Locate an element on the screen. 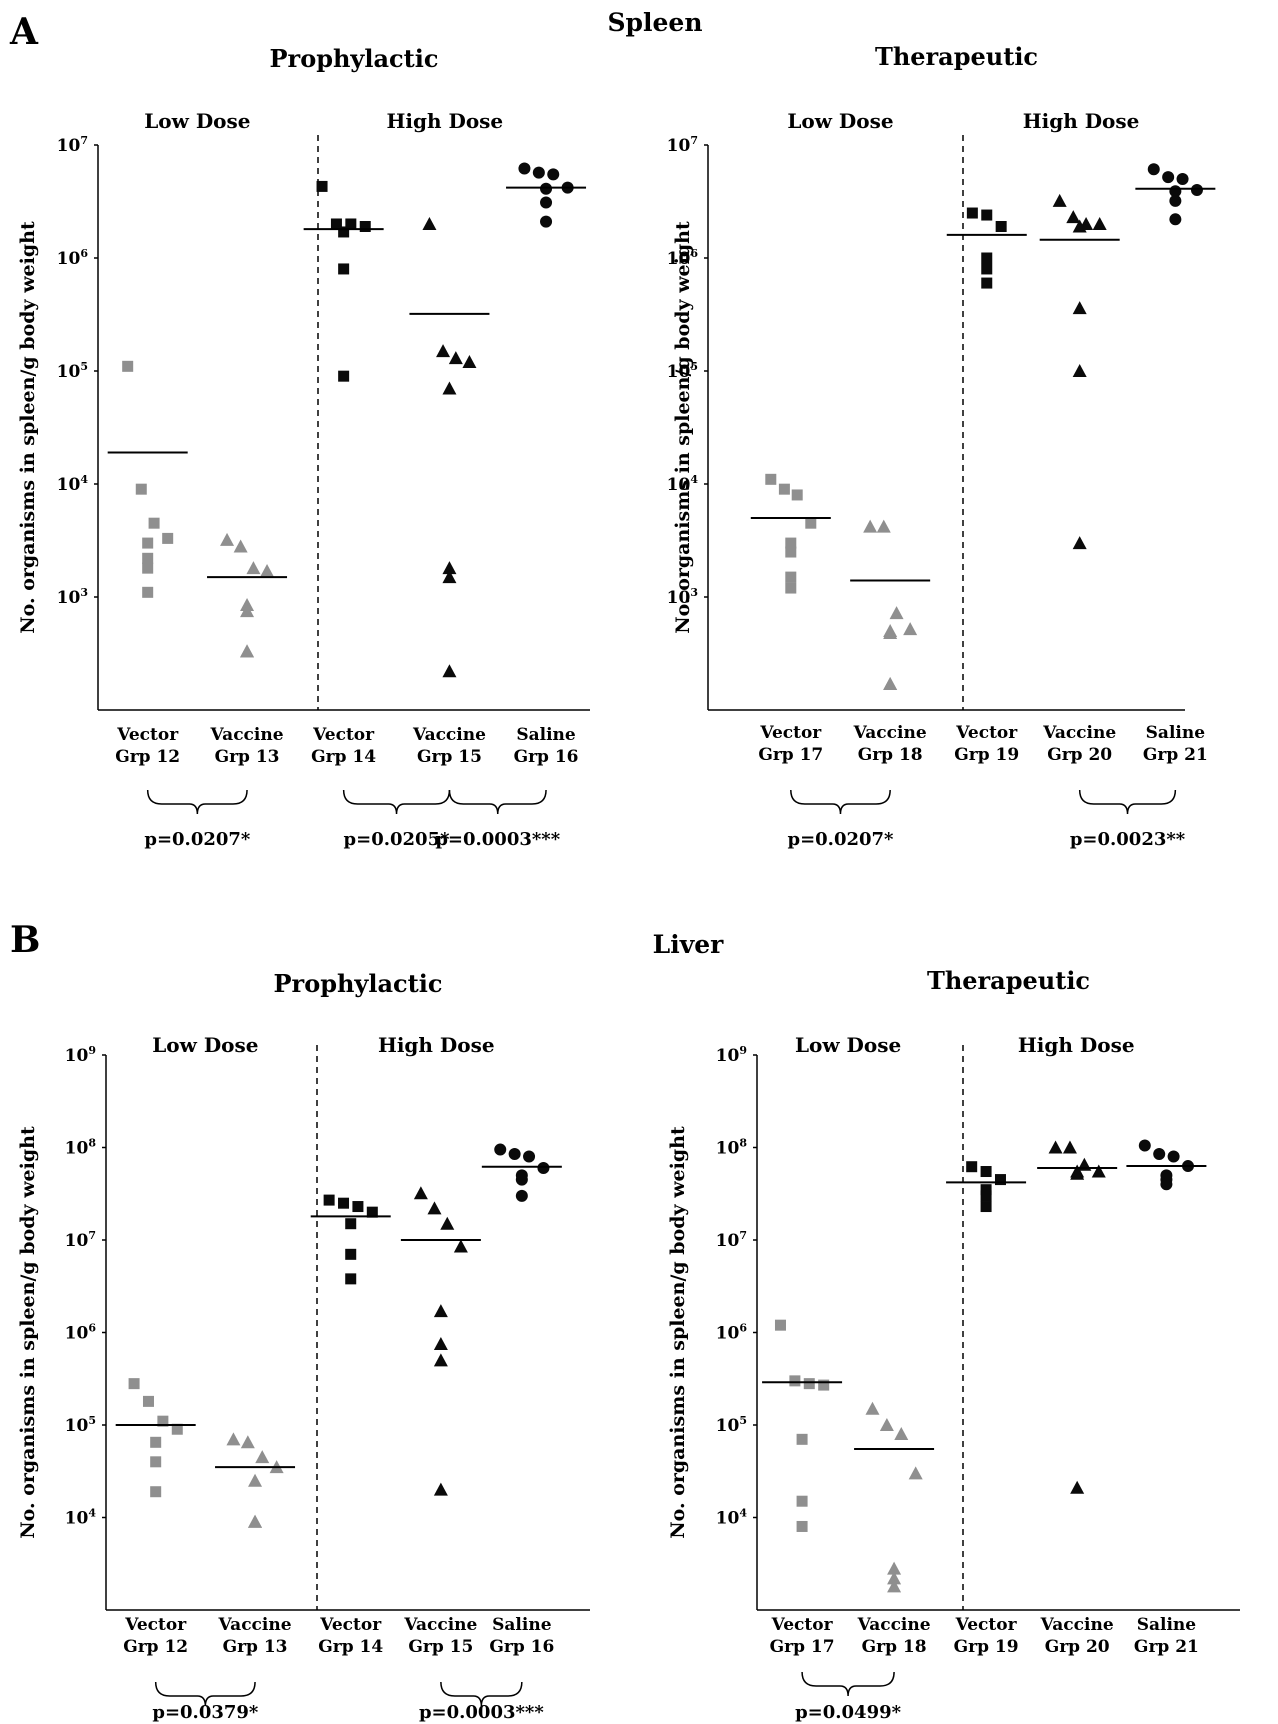 This screenshot has height=1724, width=1278. chart-2-group-label: Vaccine is located at coordinates (890, 733).